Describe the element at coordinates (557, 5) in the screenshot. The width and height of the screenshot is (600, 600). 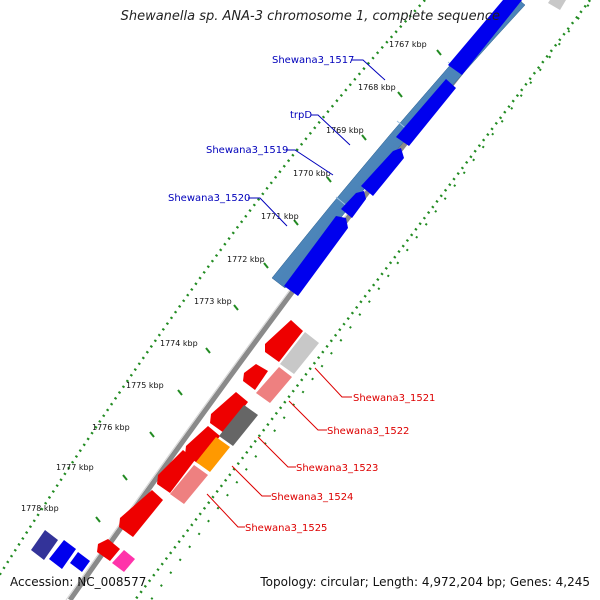
I see `grey-feature-top` at that location.